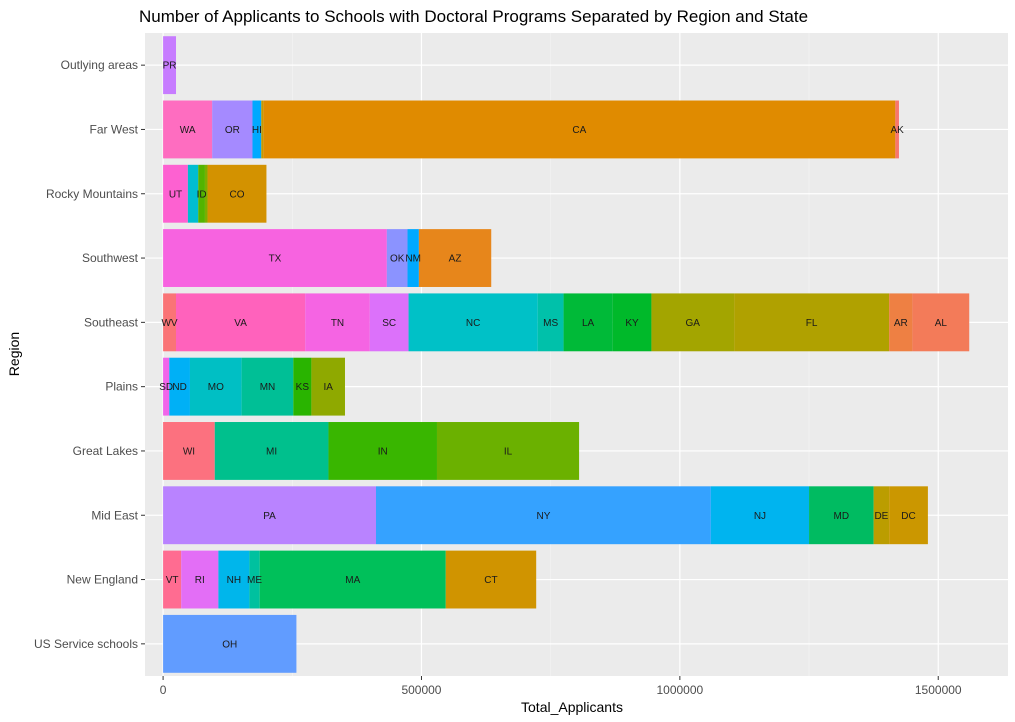  I want to click on segment-label-me: ME, so click(254, 580).